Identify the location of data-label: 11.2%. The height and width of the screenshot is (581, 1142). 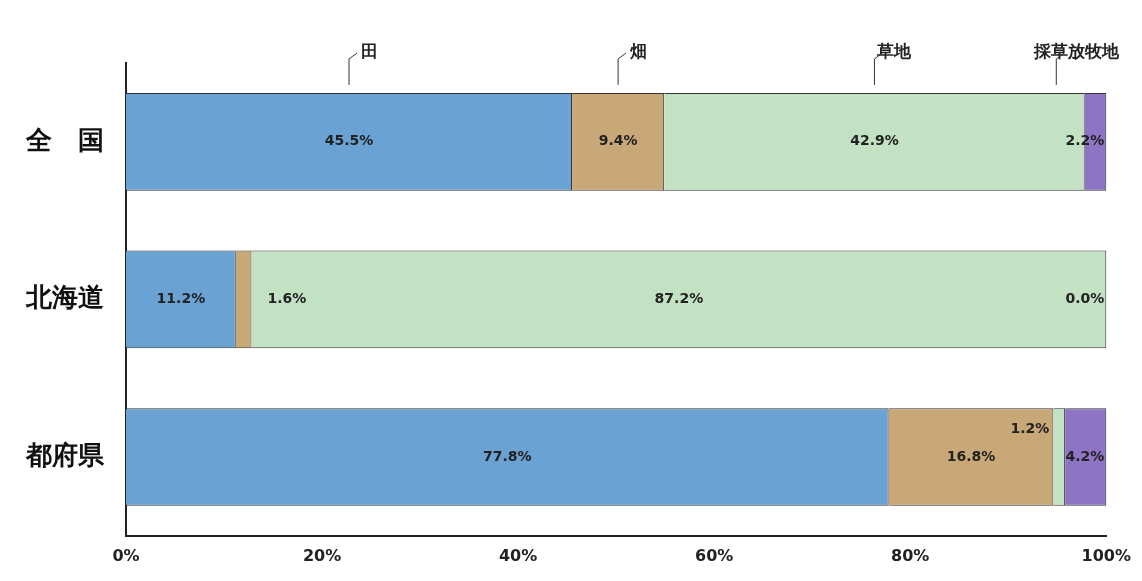
(181, 298).